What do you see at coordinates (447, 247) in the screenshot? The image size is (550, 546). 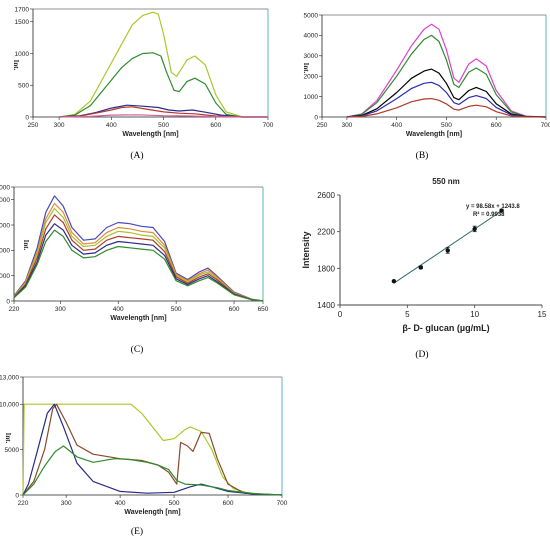 I see `trend-line` at bounding box center [447, 247].